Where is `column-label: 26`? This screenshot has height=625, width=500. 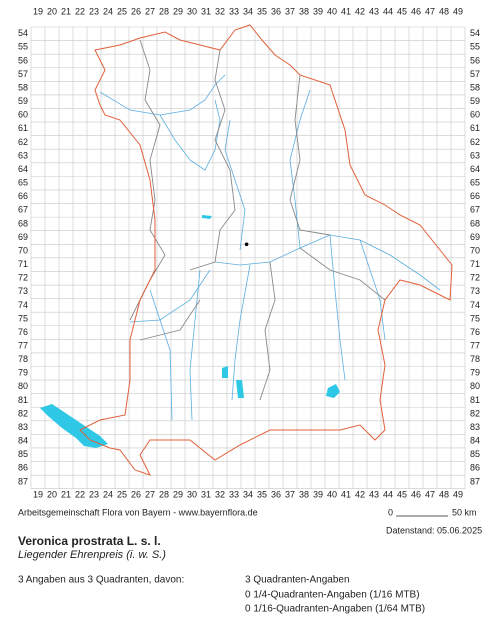
column-label: 26 is located at coordinates (136, 11).